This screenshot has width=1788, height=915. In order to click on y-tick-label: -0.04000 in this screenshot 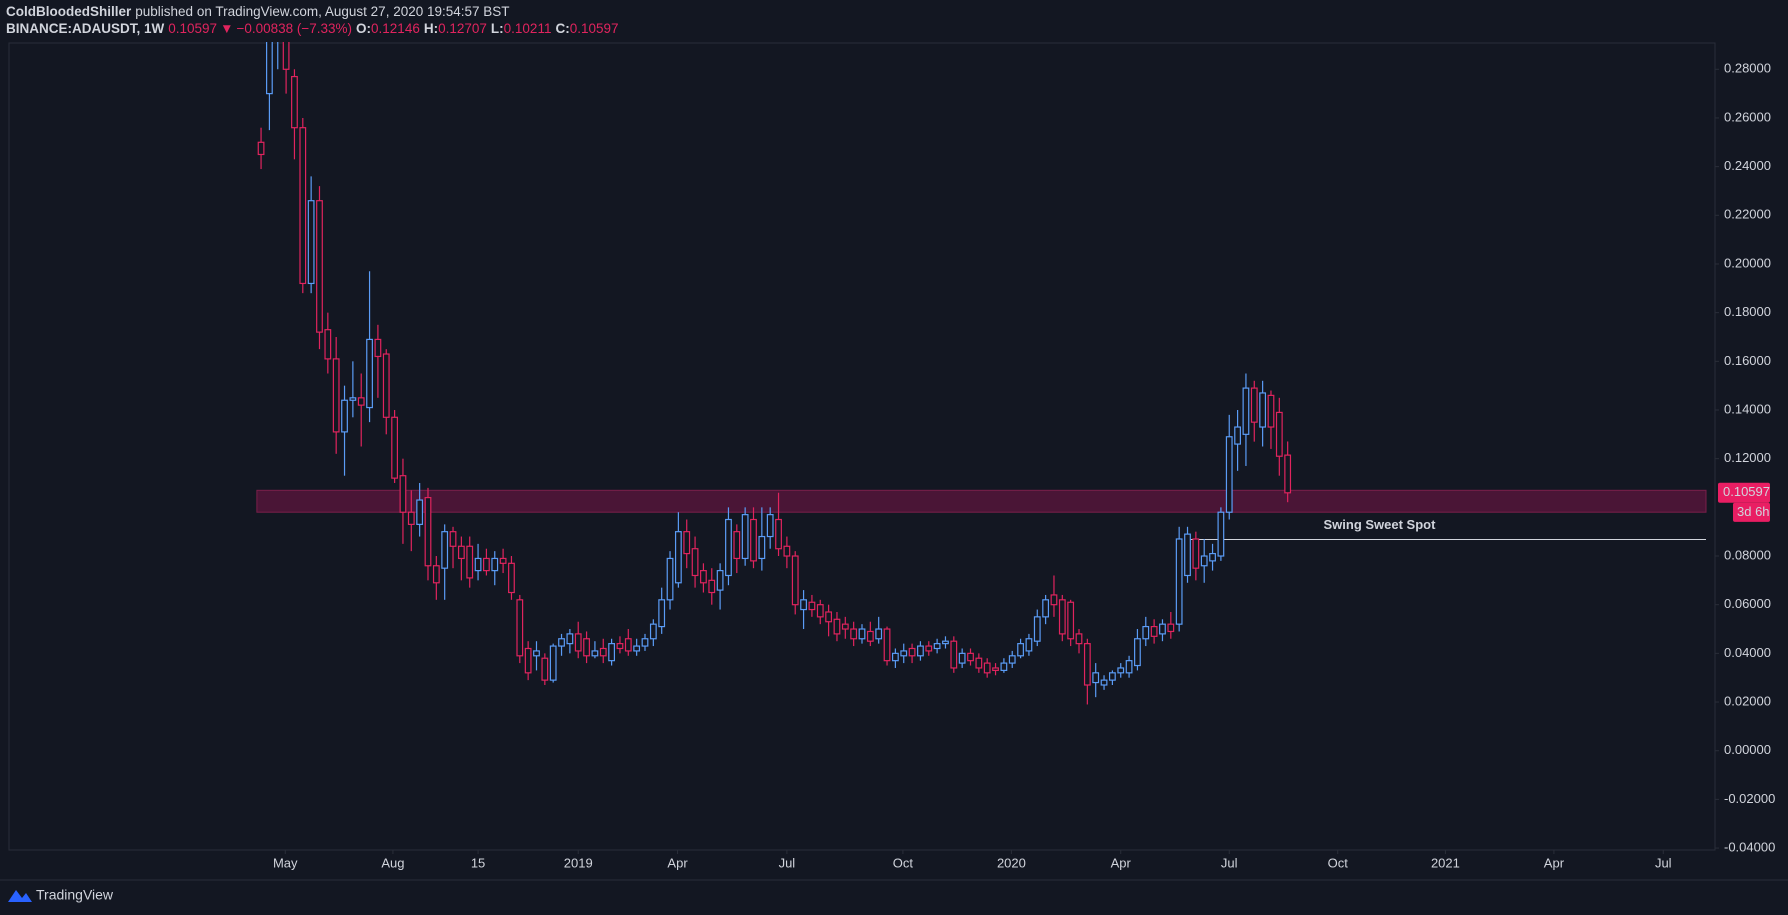, I will do `click(1749, 846)`.